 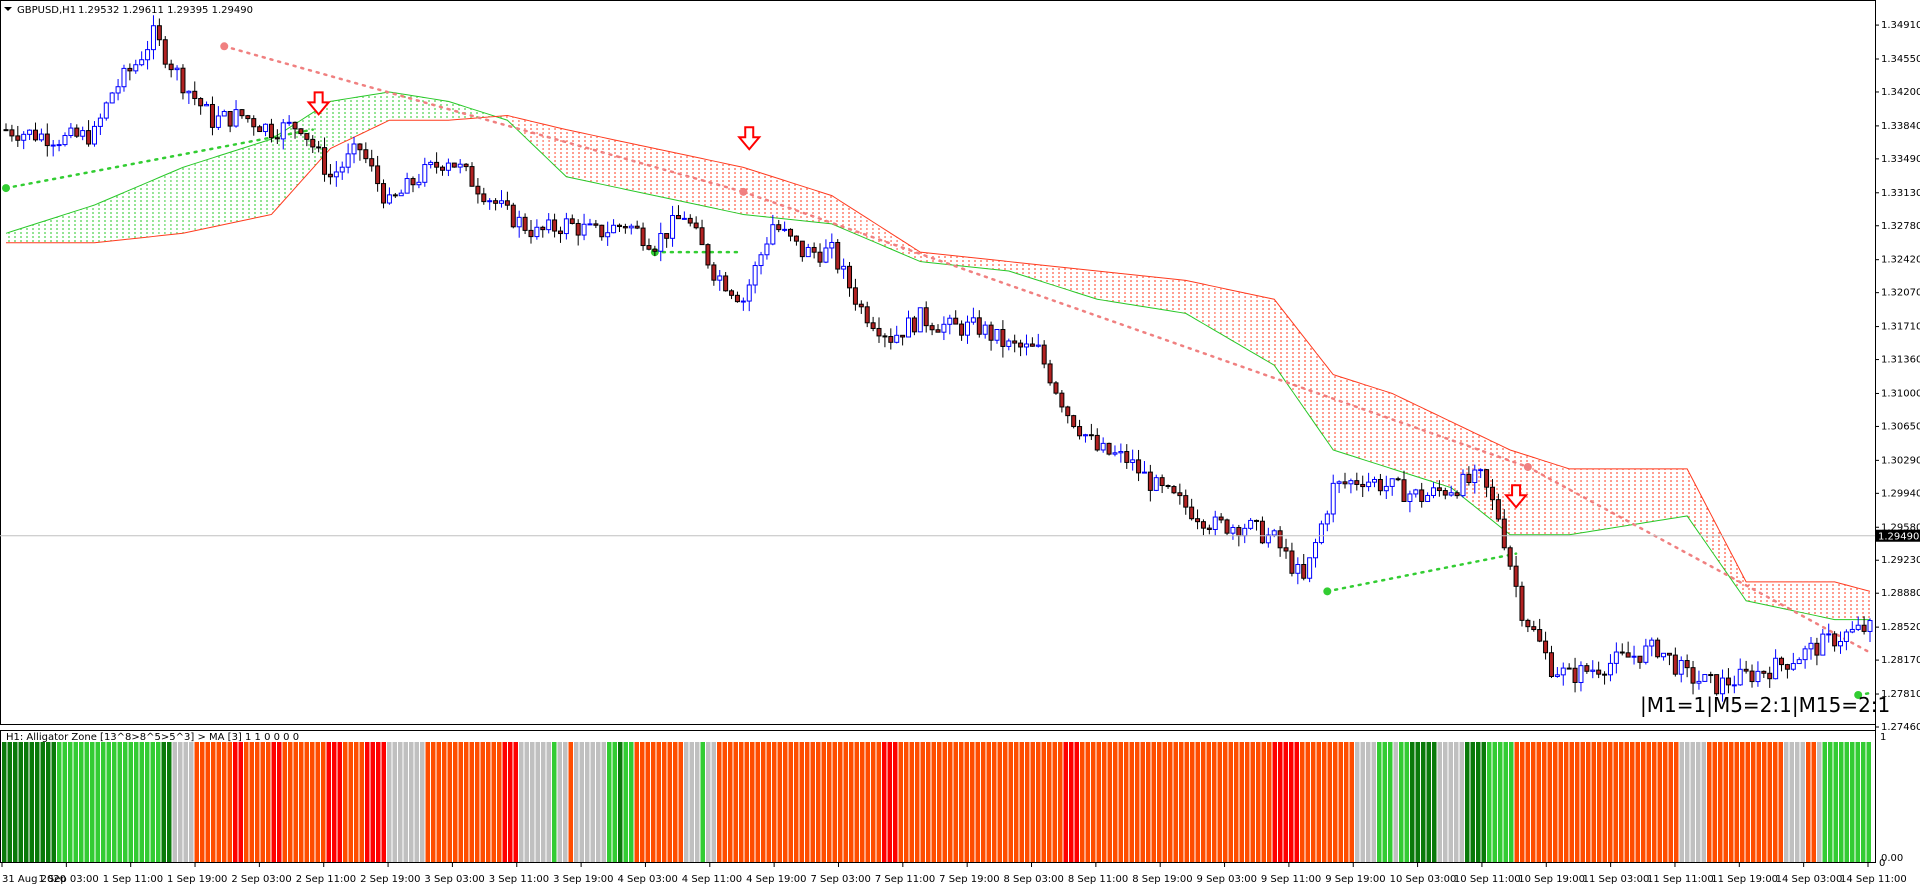 I want to click on x-tick-label: 4 Sep 03:00, so click(x=647, y=879).